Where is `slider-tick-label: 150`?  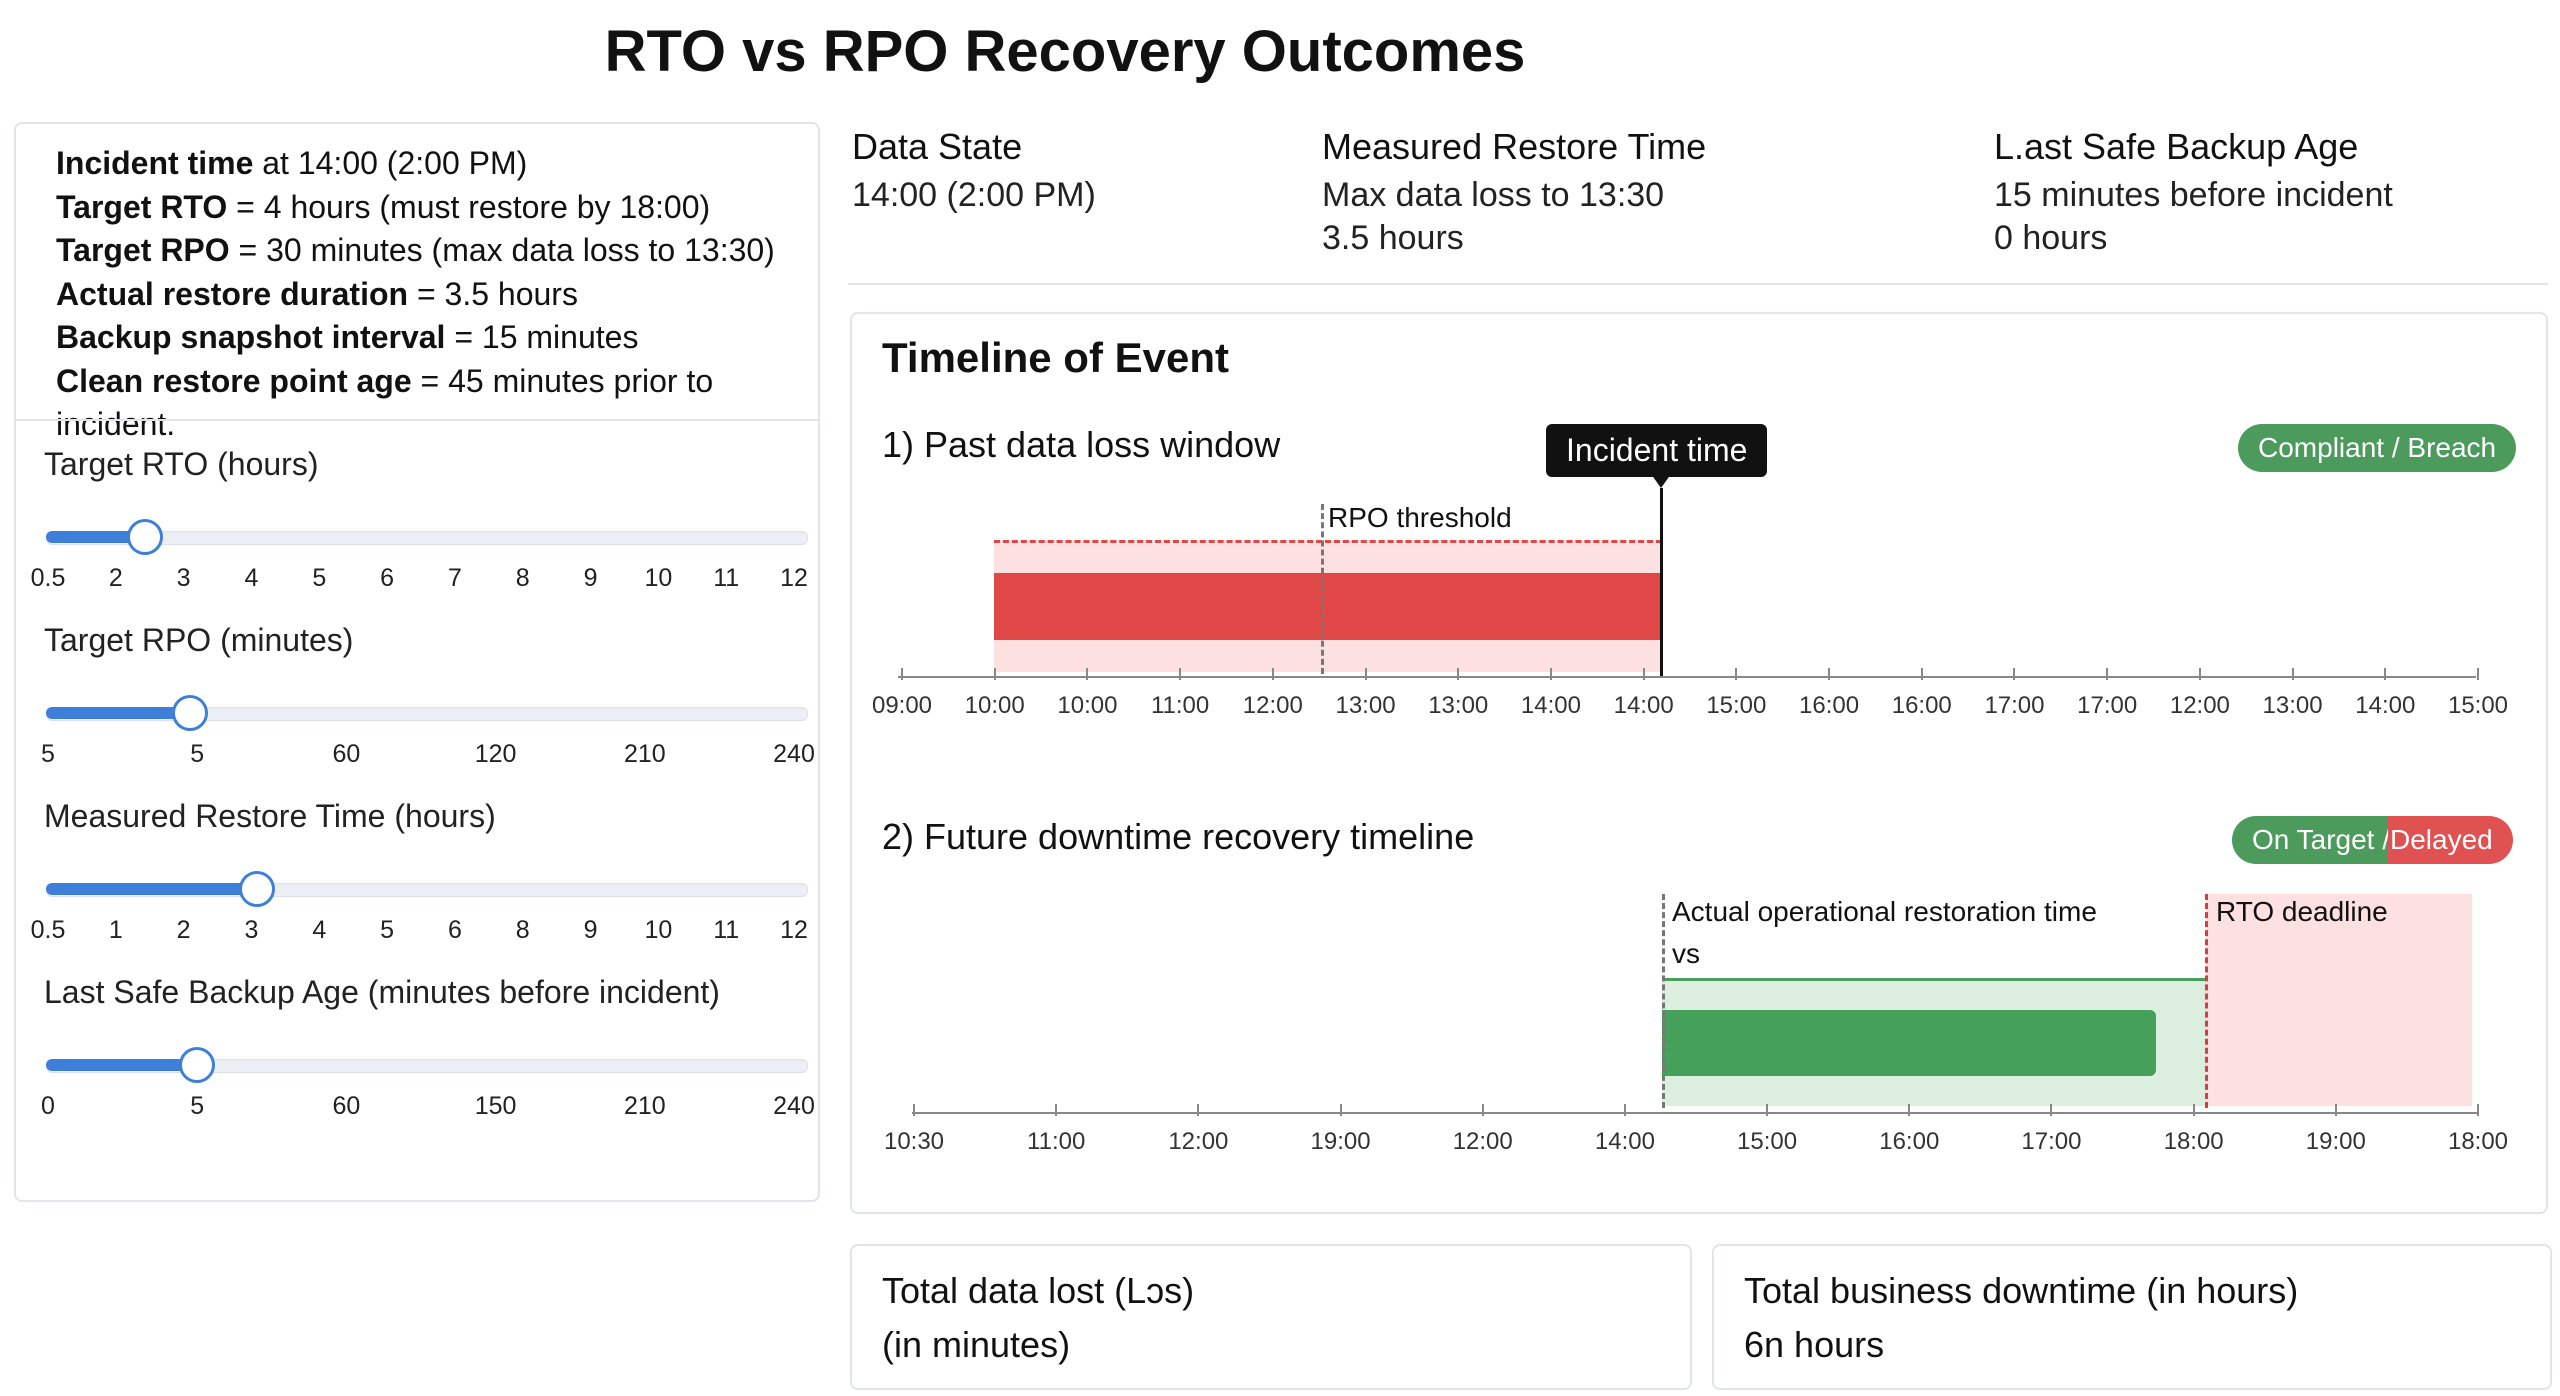
slider-tick-label: 150 is located at coordinates (495, 1106).